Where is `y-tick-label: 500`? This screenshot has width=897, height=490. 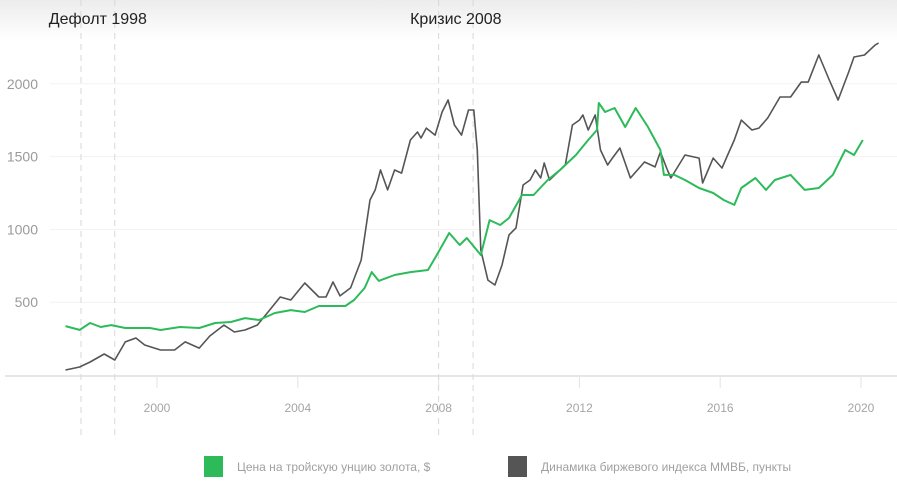 y-tick-label: 500 is located at coordinates (27, 302).